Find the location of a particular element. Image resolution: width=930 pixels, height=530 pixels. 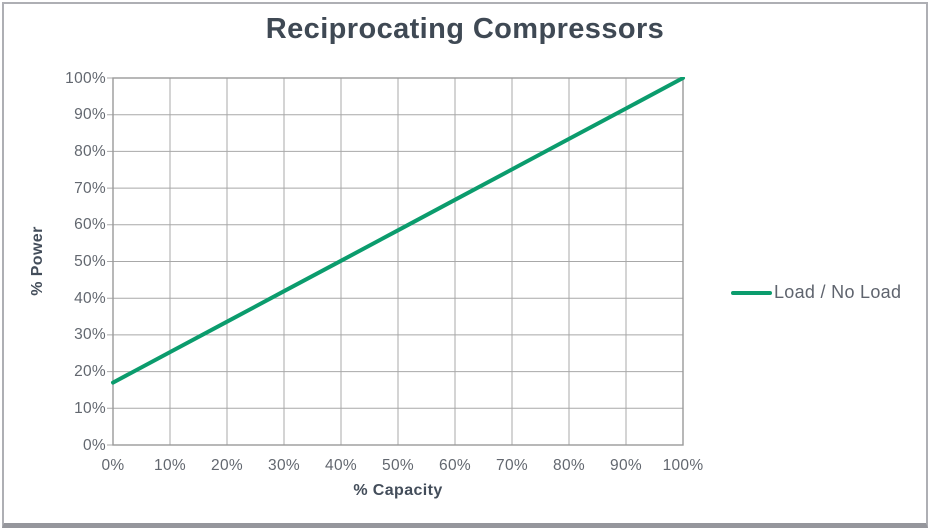

y-tick-label: 50% is located at coordinates (90, 261).